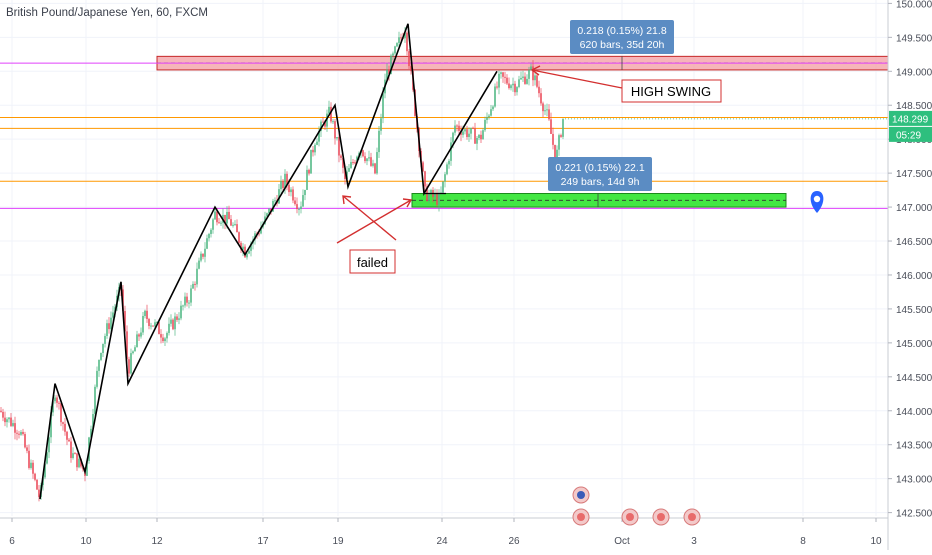  Describe the element at coordinates (914, 106) in the screenshot. I see `price-tick-label: 148.500` at that location.